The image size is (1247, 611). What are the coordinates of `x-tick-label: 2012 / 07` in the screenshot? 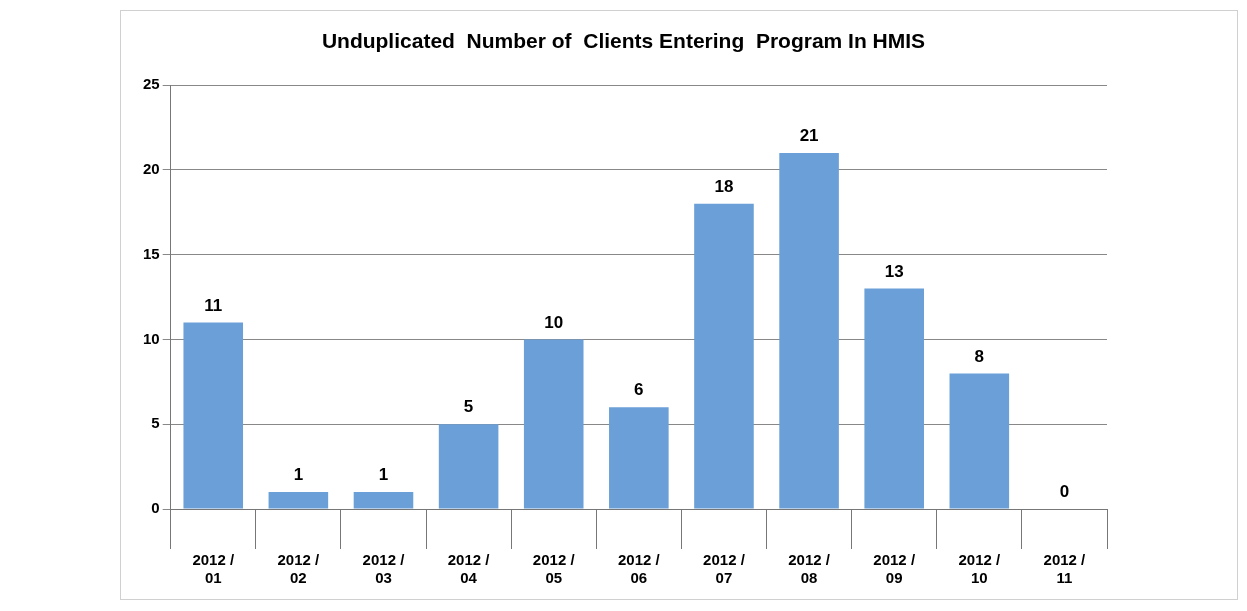 It's located at (724, 569).